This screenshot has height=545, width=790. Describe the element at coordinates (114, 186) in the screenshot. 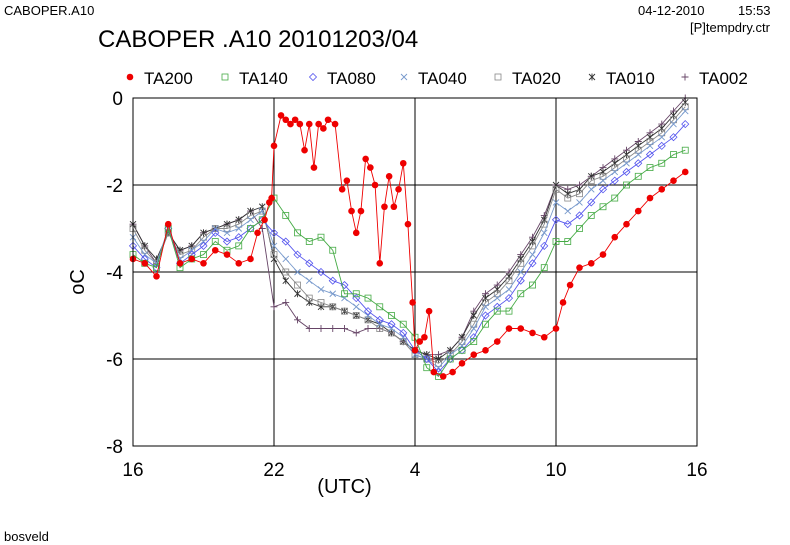

I see `y-tick-label: -2` at that location.